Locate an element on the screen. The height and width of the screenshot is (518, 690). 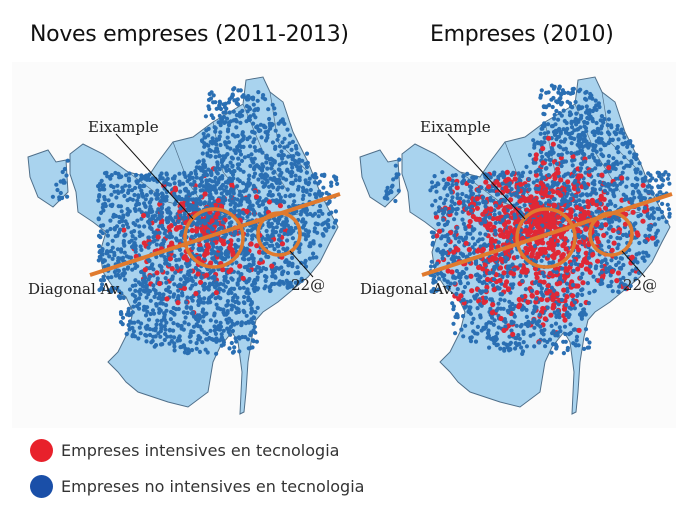
legend-item-tech-intensive: Empreses intensives en tecnologia is located at coordinates (240, 450).